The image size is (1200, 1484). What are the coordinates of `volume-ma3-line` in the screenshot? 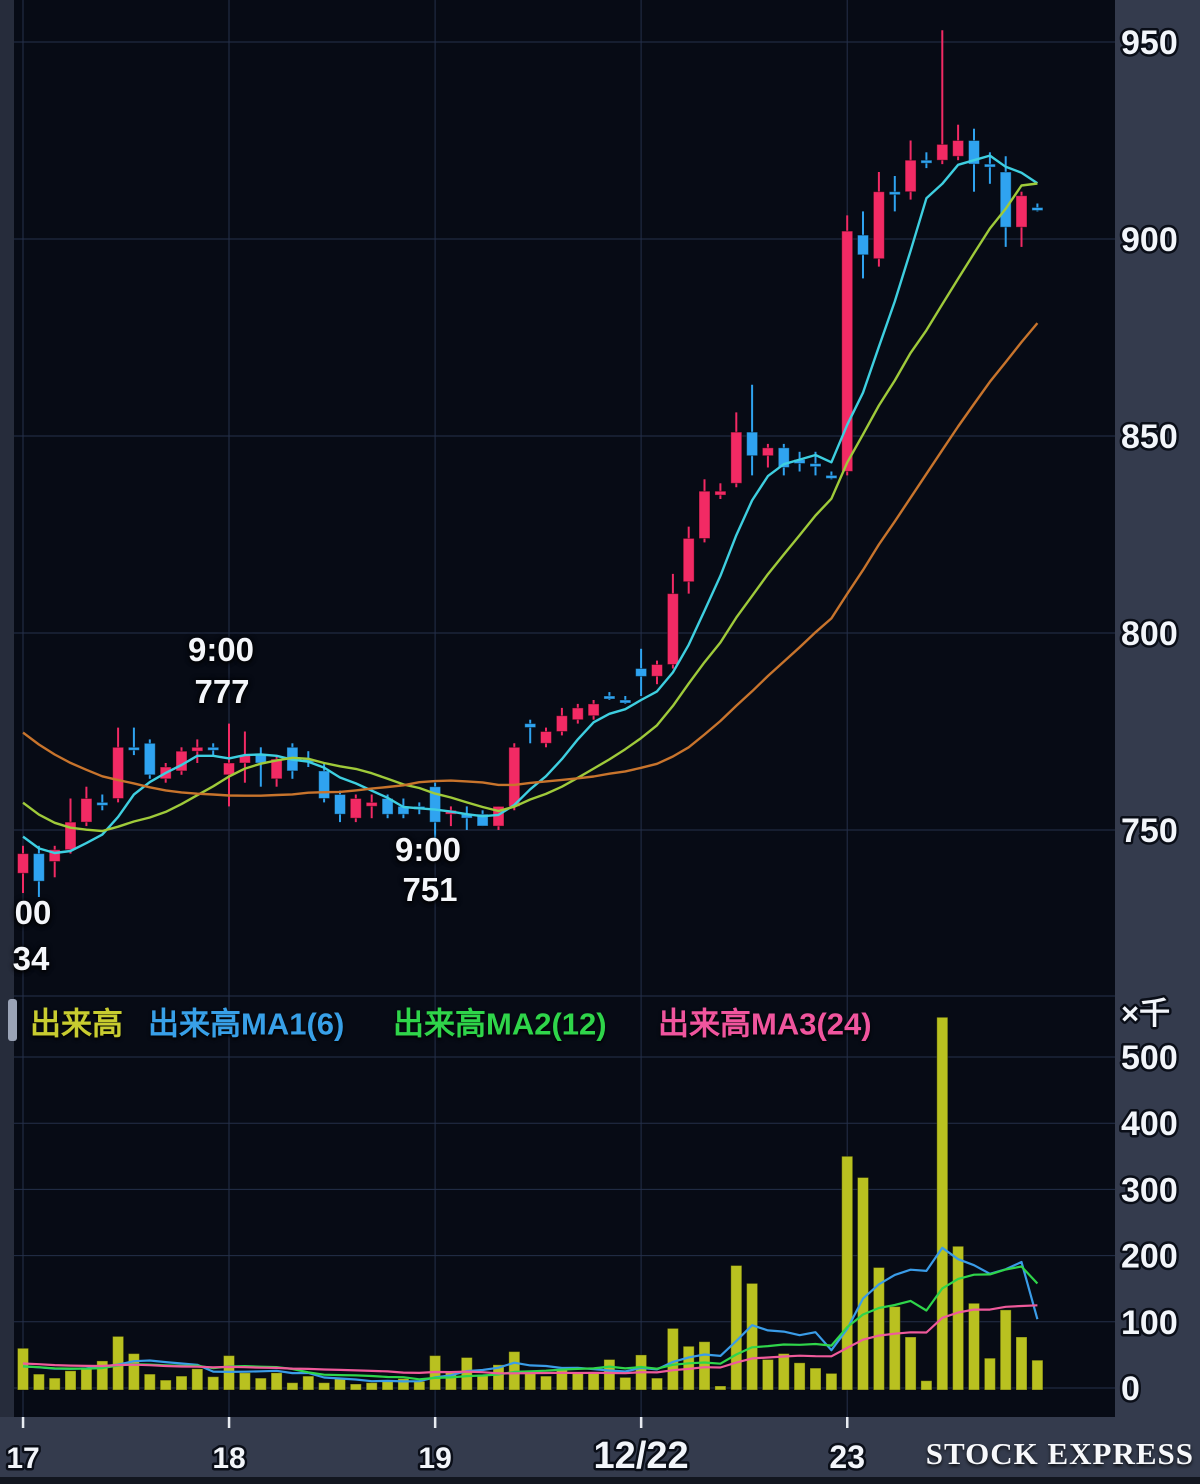 It's located at (530, 1339).